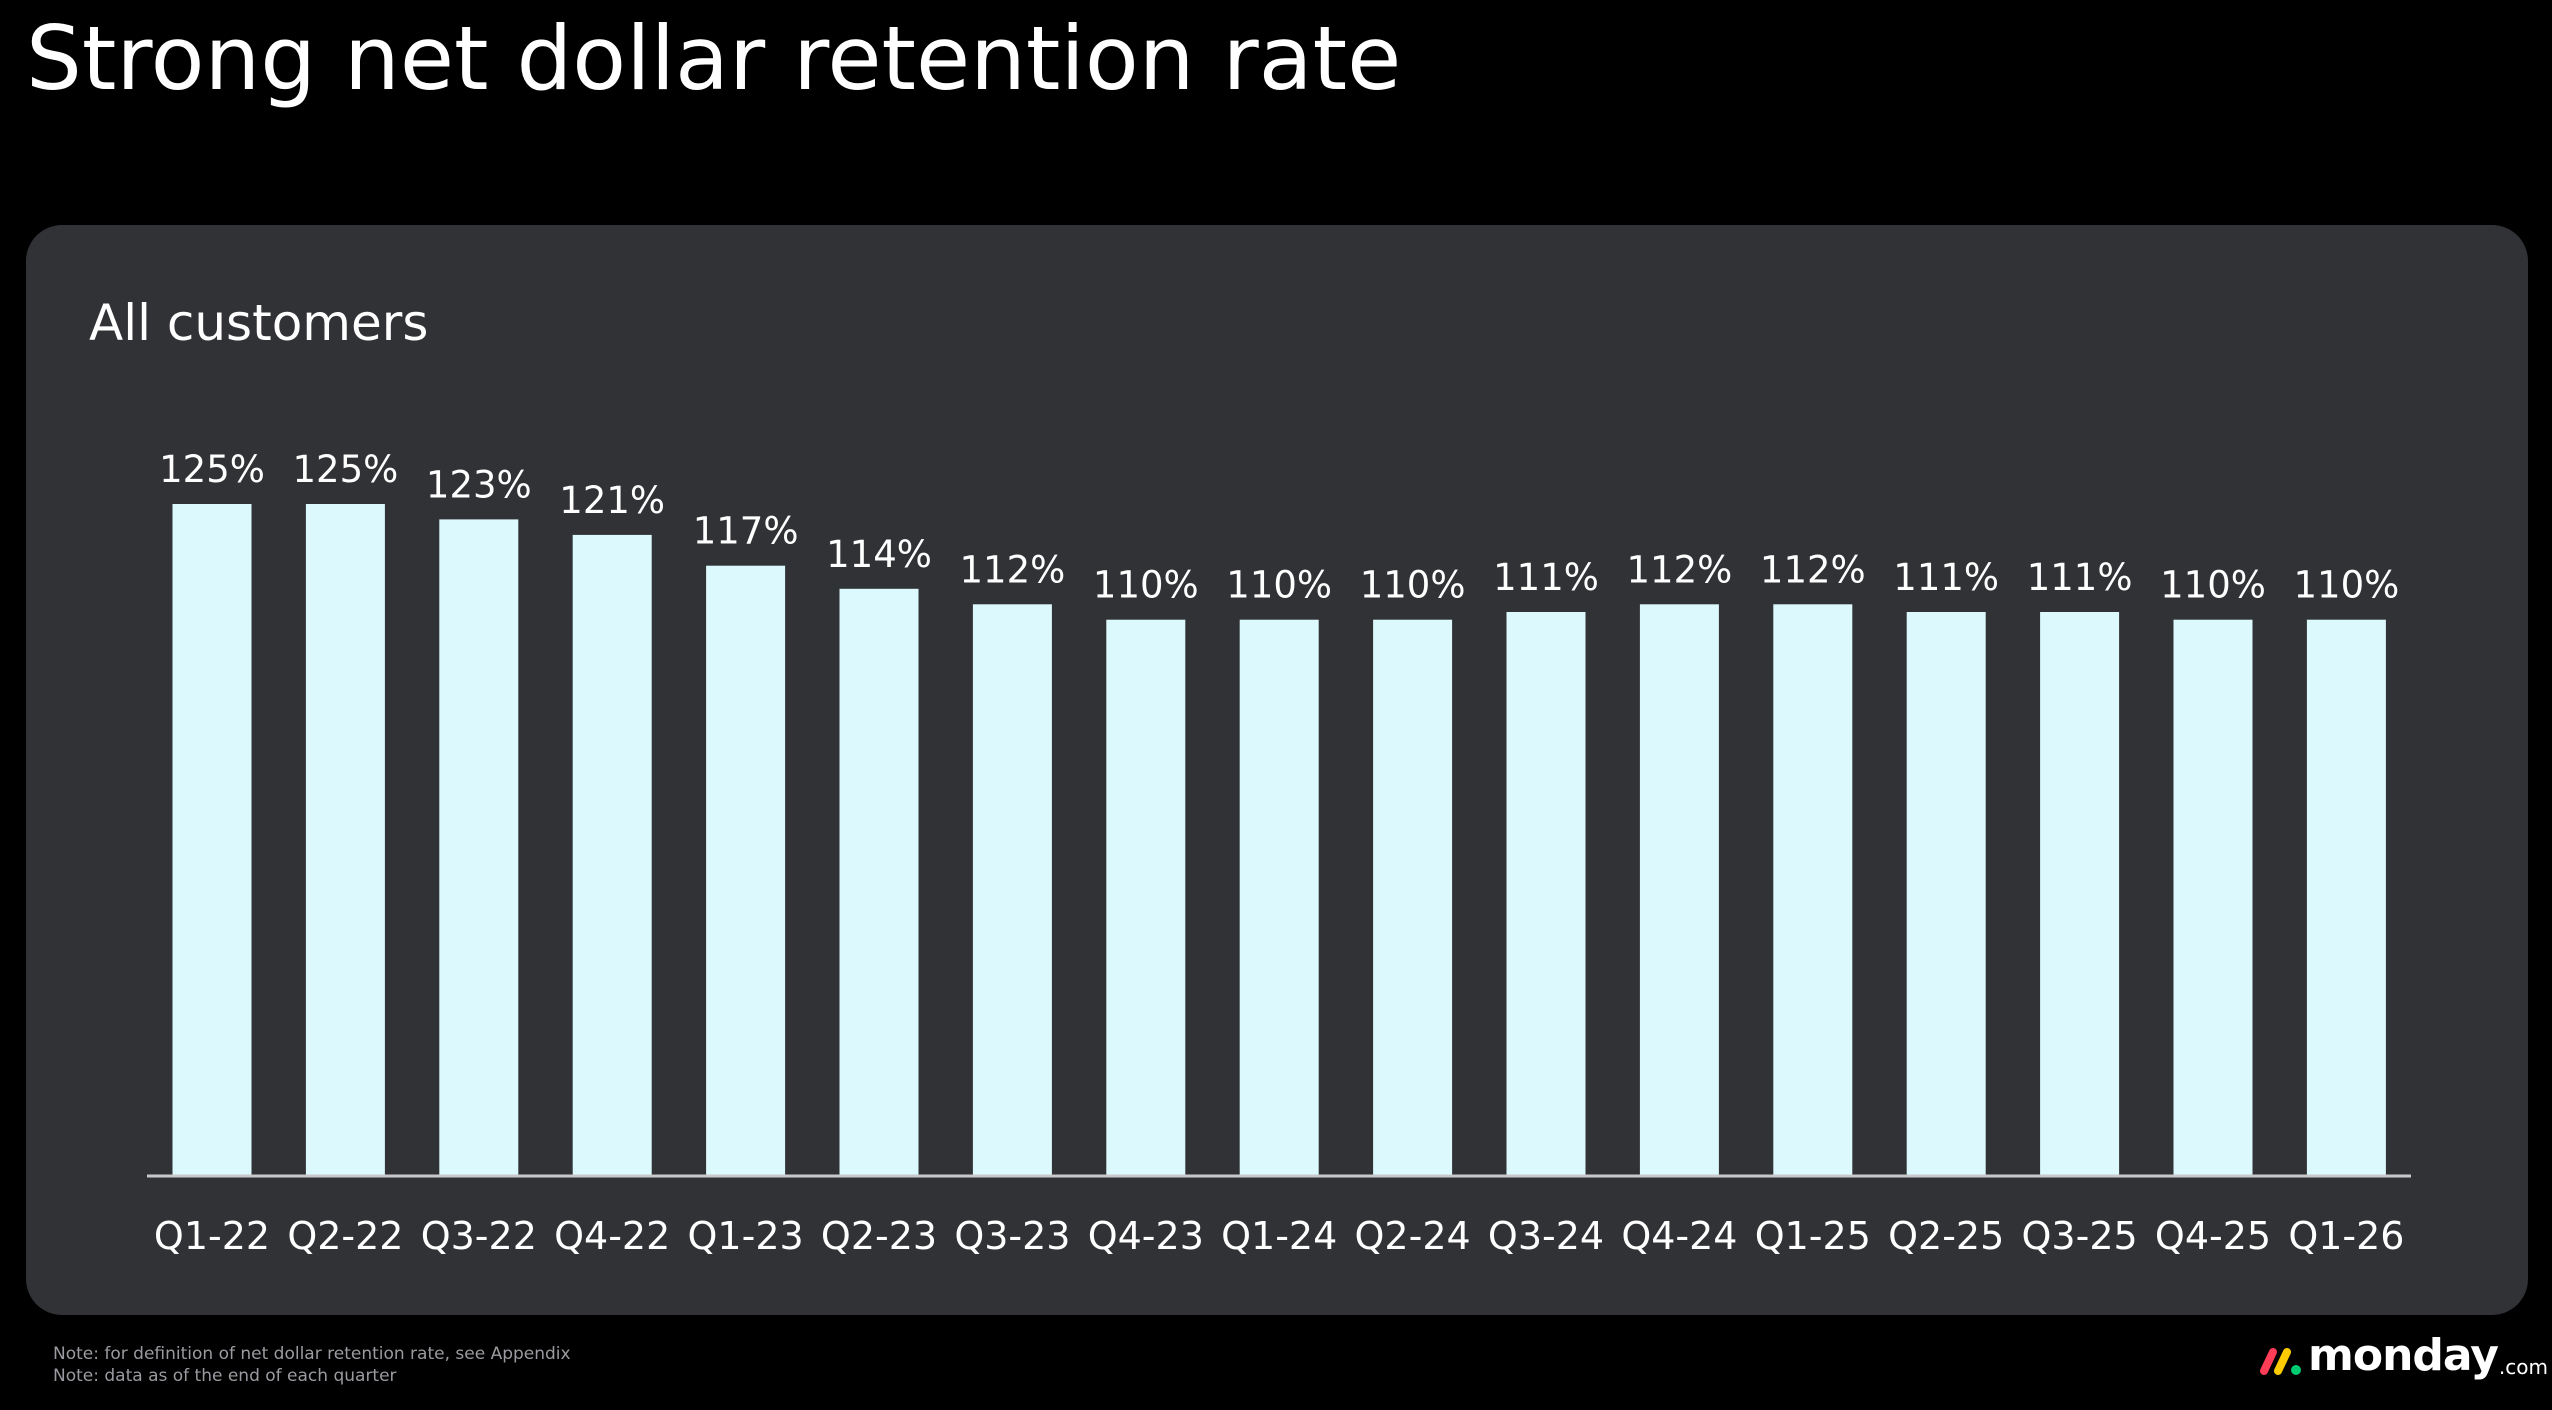 The image size is (2552, 1410). I want to click on bar-value-label: 123%, so click(479, 484).